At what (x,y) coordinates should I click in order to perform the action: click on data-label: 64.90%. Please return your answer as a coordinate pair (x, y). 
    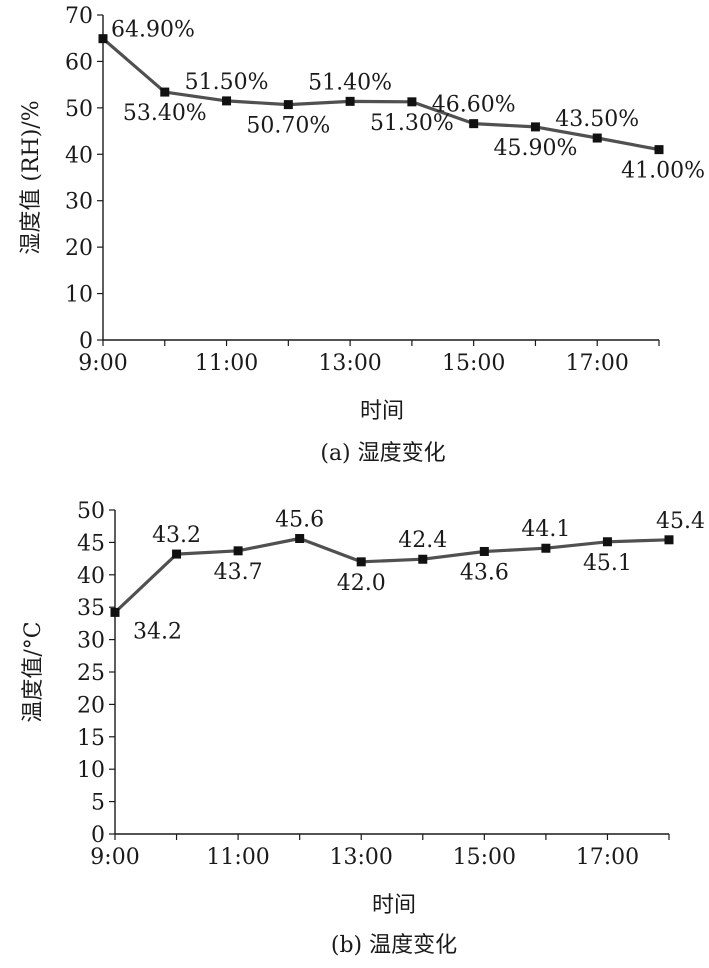
    Looking at the image, I should click on (153, 30).